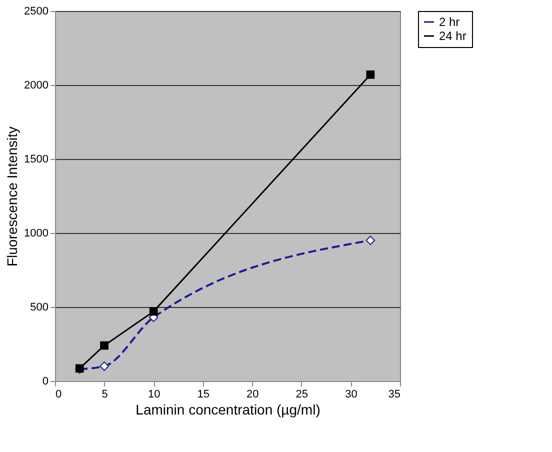 This screenshot has height=452, width=552. Describe the element at coordinates (252, 394) in the screenshot. I see `x-tick-label: 20` at that location.